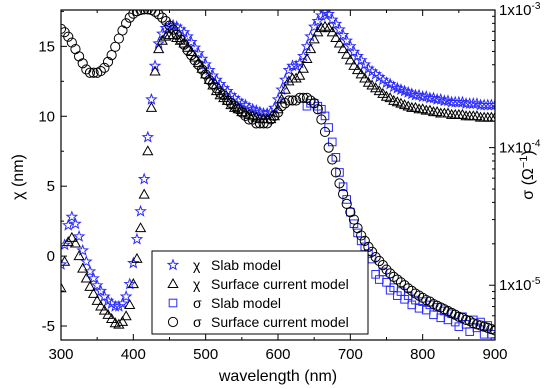 The image size is (548, 389). What do you see at coordinates (524, 162) in the screenshot?
I see `y-axis-right-title-exp: −1` at bounding box center [524, 162].